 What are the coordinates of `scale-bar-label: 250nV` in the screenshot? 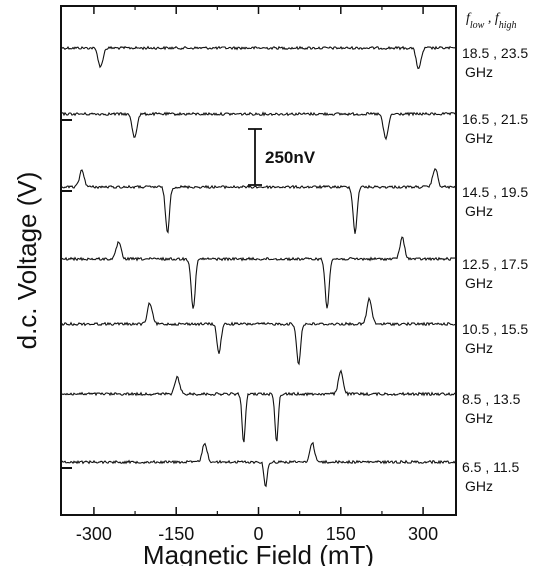 It's located at (290, 157).